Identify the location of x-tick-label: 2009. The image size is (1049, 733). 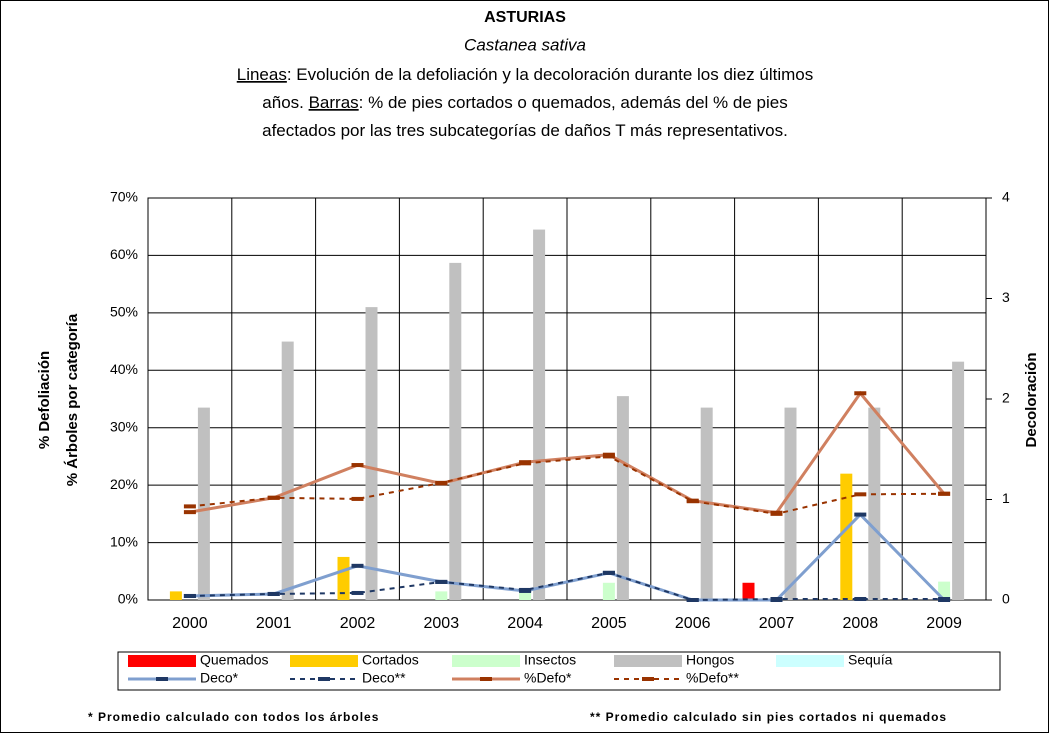
(944, 623).